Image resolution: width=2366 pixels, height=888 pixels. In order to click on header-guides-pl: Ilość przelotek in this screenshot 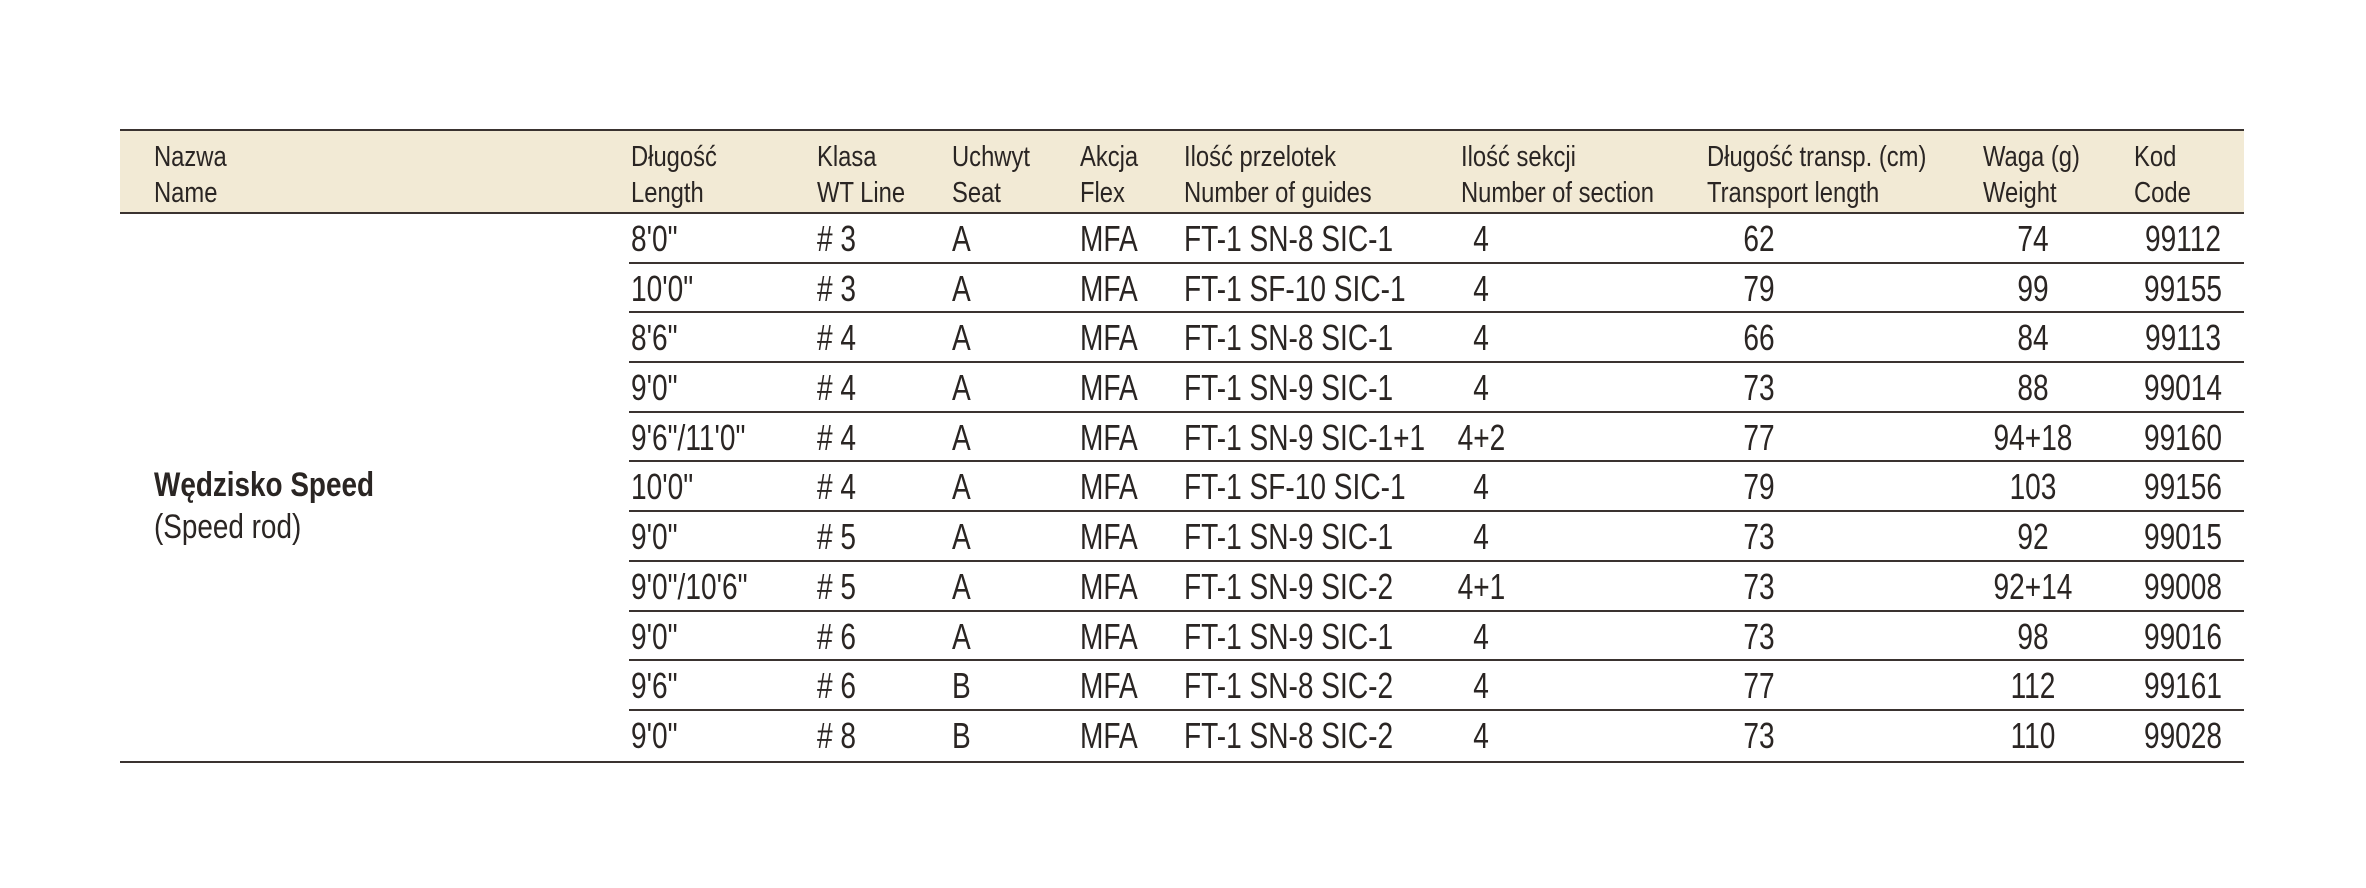, I will do `click(1260, 157)`.